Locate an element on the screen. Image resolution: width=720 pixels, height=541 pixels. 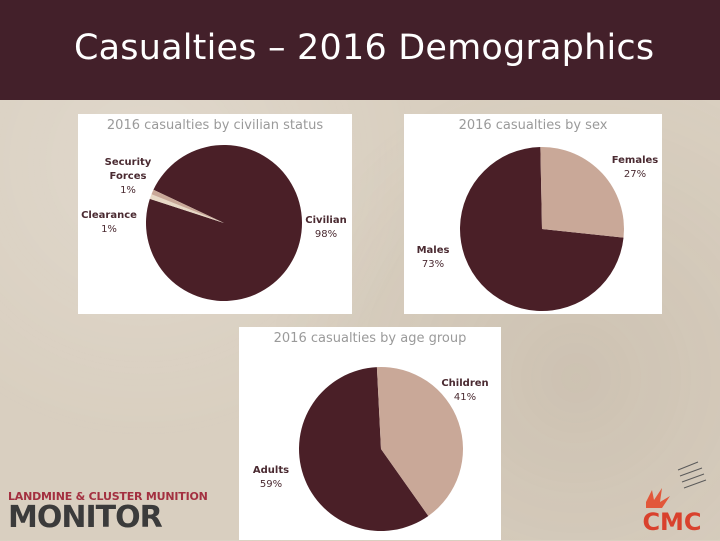
pie-slice-security-forces is located at coordinates (186, 208).